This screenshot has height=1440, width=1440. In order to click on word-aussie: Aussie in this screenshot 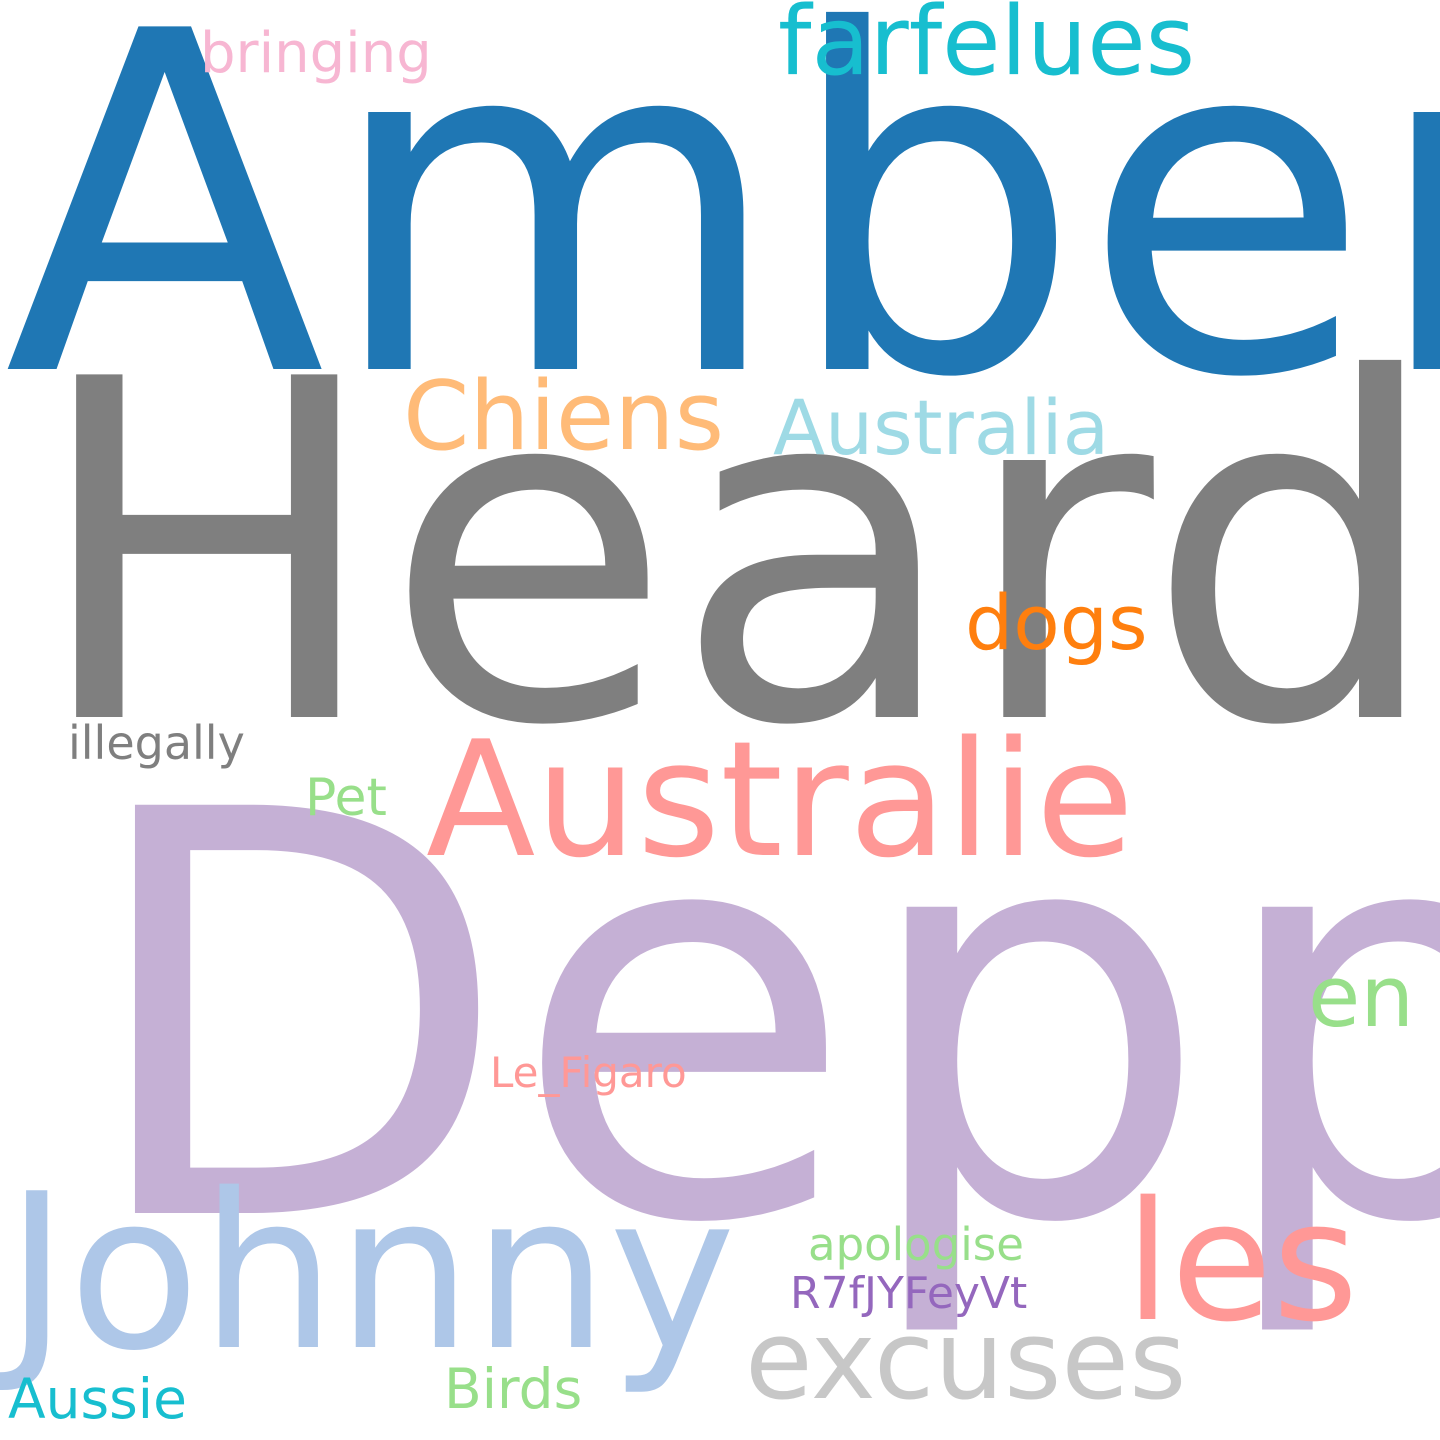, I will do `click(97, 1399)`.